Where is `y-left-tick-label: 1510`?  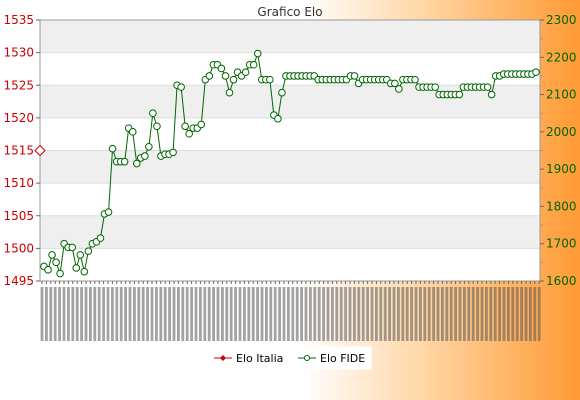 y-left-tick-label: 1510 is located at coordinates (18, 183).